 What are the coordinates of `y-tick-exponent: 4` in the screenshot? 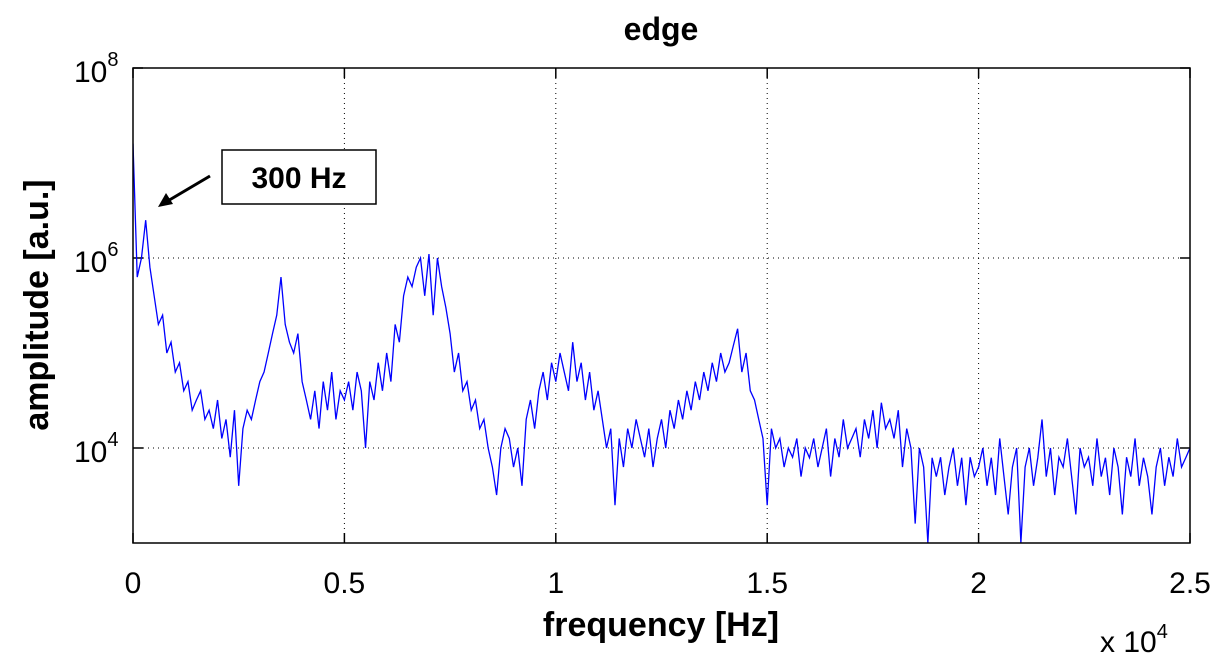 It's located at (112, 440).